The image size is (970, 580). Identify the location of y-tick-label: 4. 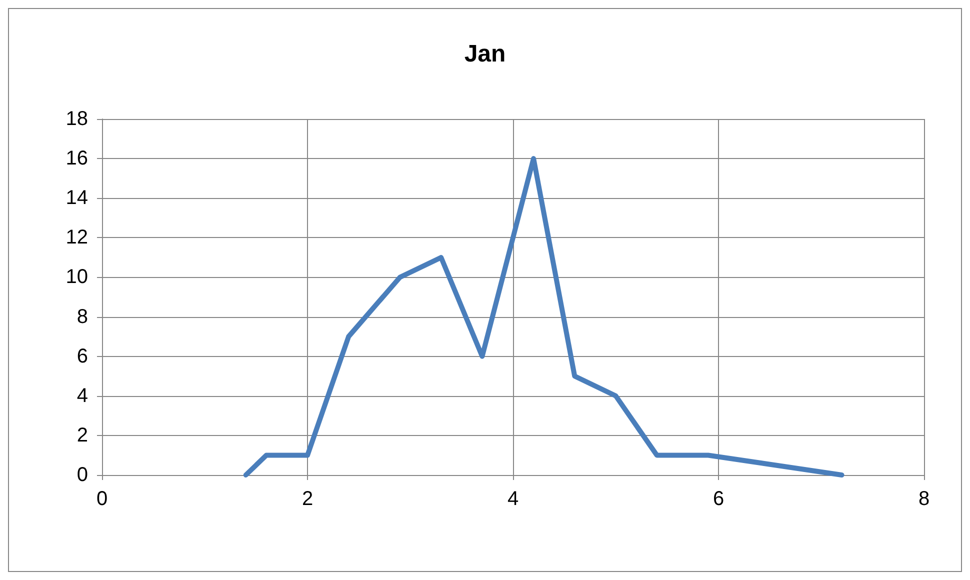
(82, 395).